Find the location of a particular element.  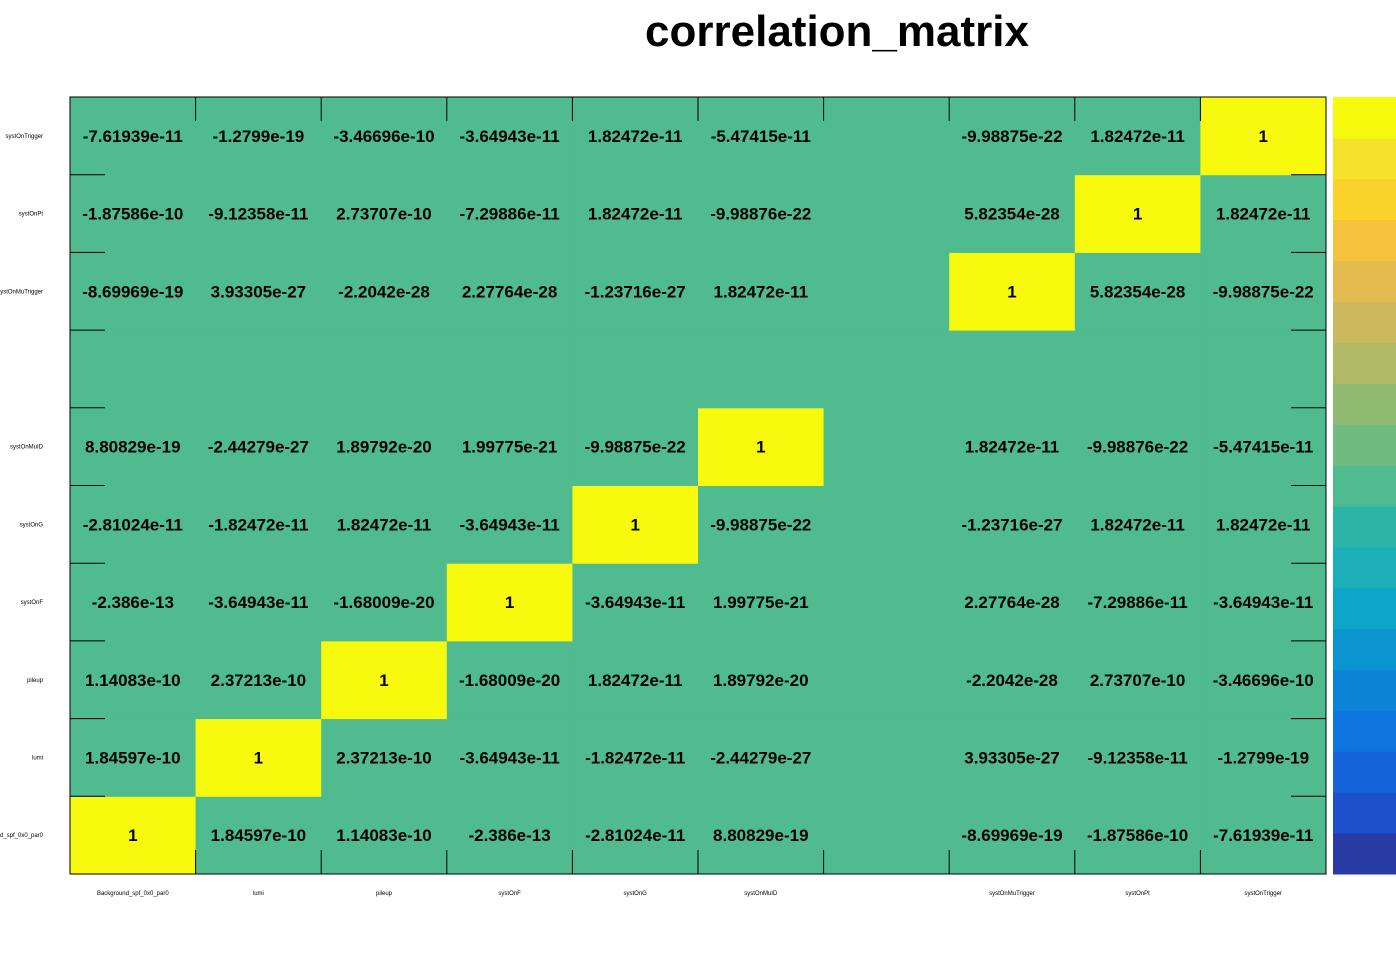

cell-value-label: -9.12358e-11 is located at coordinates (258, 214).